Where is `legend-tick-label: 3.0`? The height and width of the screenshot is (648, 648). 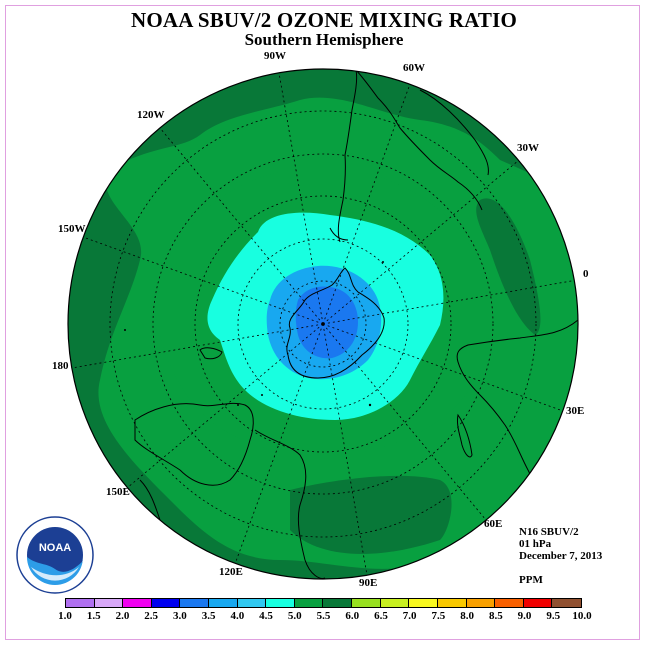
legend-tick-label: 3.0 is located at coordinates (180, 616).